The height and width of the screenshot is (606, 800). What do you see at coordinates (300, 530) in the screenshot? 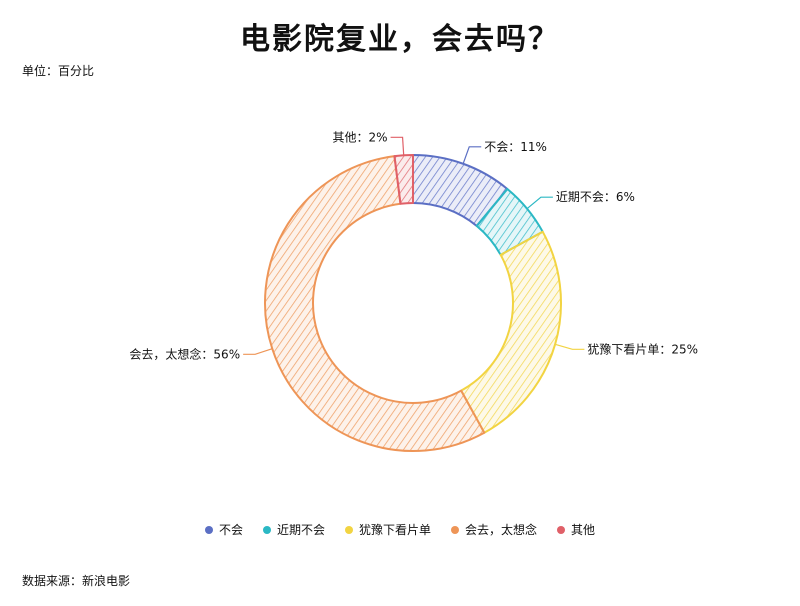
I see `legend-label-1: 近期不会` at bounding box center [300, 530].